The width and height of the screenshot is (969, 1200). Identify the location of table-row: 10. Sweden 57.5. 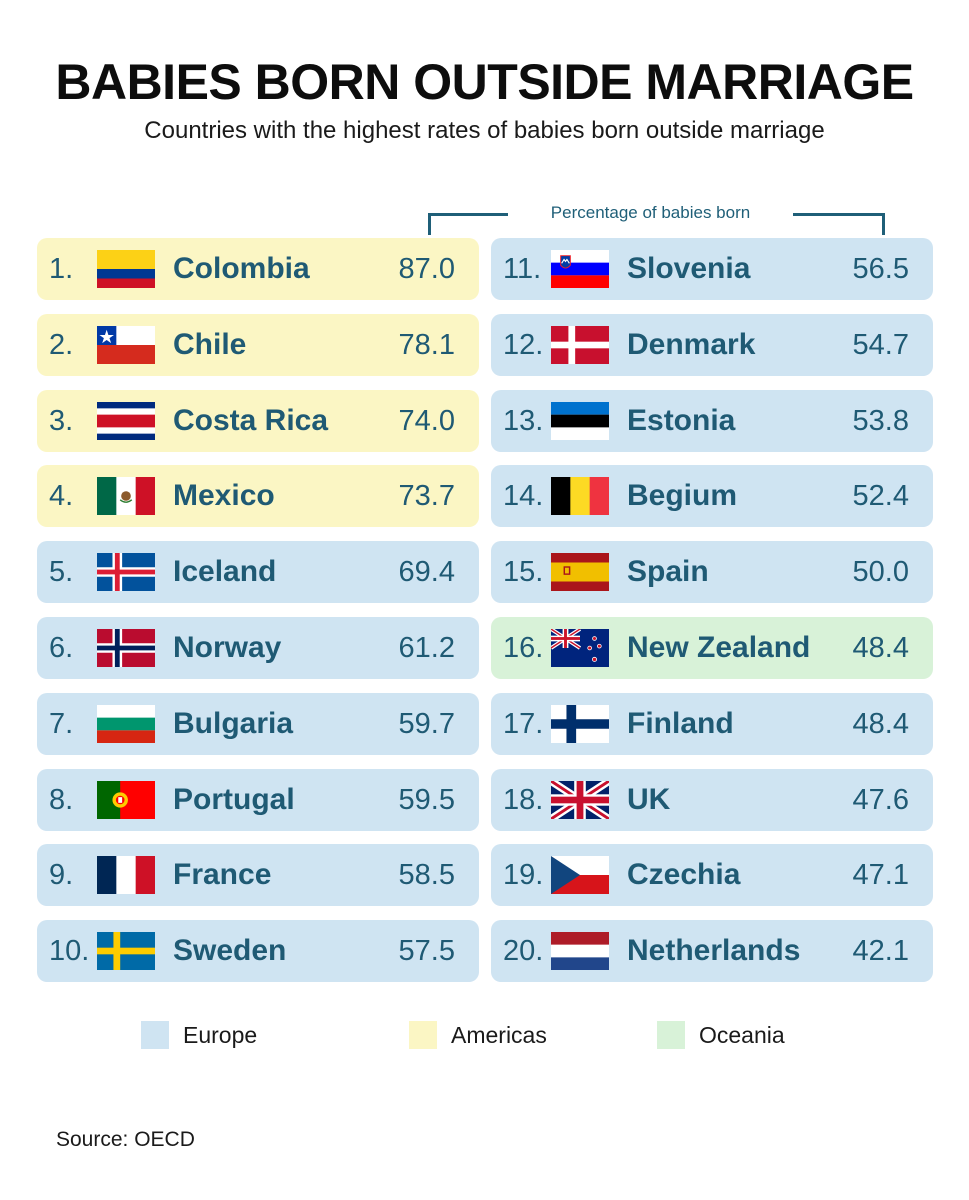
(258, 951).